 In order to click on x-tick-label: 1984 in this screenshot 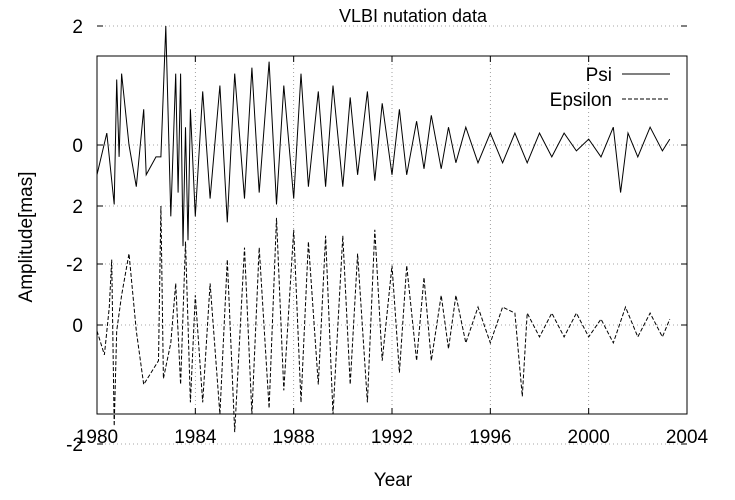, I will do `click(195, 437)`.